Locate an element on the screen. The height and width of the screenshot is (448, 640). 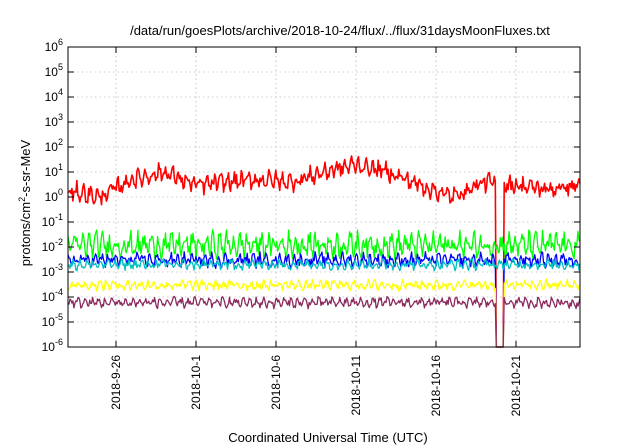
y-tick-label: 10⁻² is located at coordinates (52, 245).